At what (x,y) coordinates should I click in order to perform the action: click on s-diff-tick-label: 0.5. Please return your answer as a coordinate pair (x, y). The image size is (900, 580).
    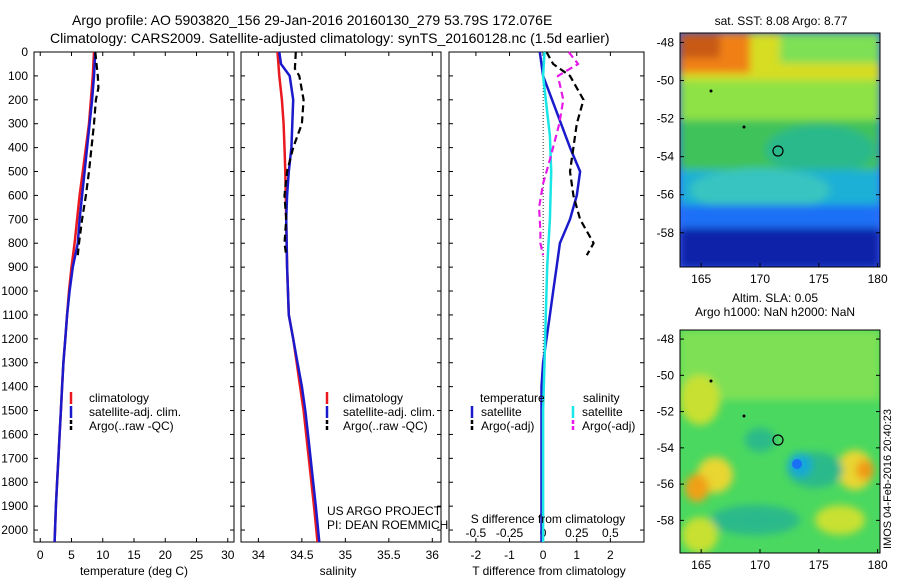
    Looking at the image, I should click on (610, 533).